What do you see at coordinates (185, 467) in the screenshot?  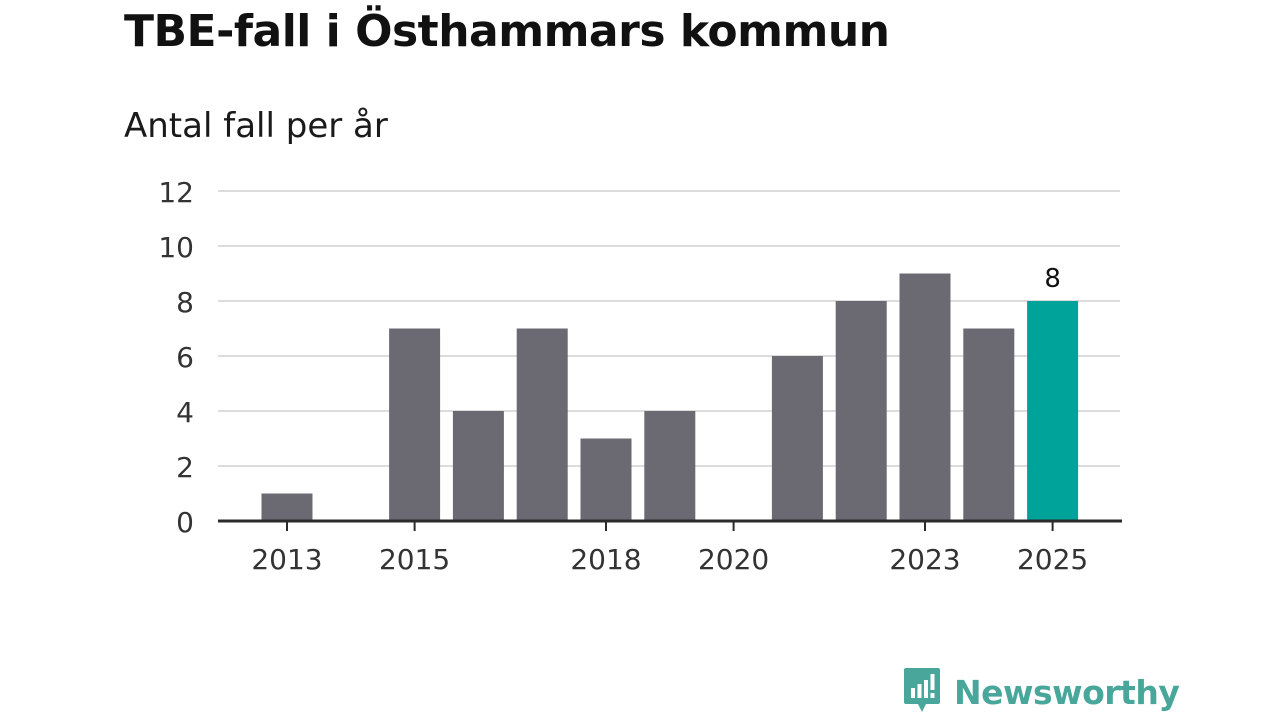 I see `y-tick-label: 2` at bounding box center [185, 467].